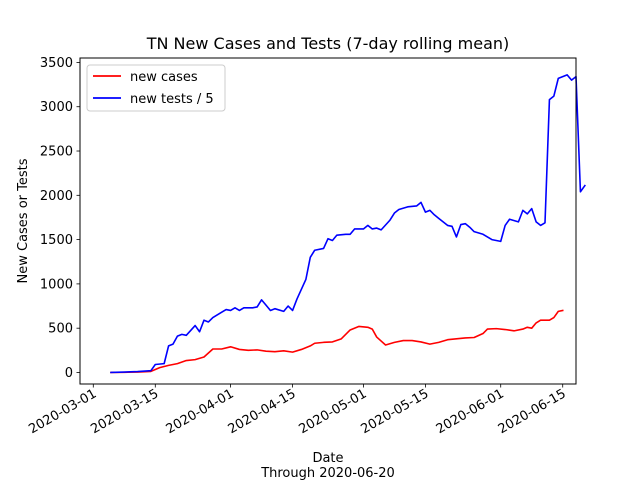  I want to click on y-tick-label: 0, so click(69, 373).